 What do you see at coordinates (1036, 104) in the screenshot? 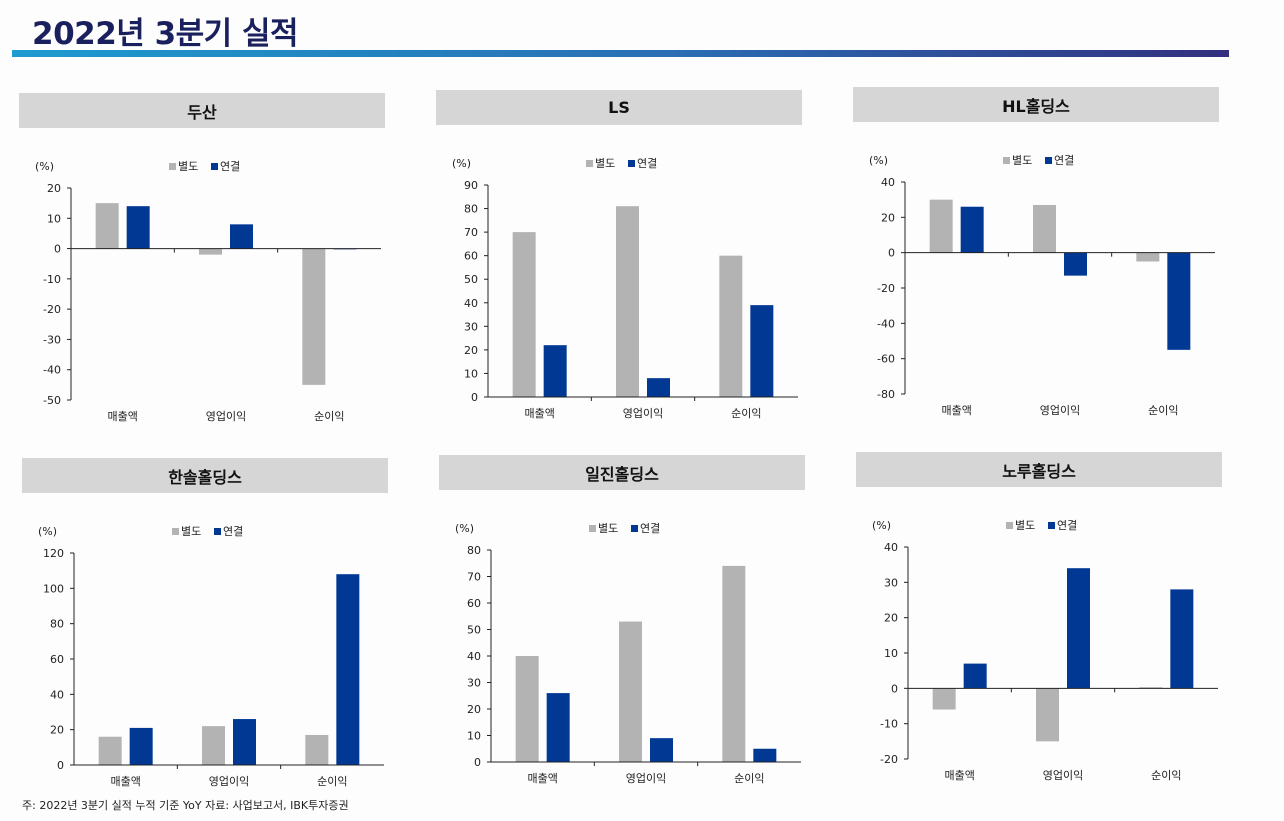
I see `panel-header: HL홀딩스` at bounding box center [1036, 104].